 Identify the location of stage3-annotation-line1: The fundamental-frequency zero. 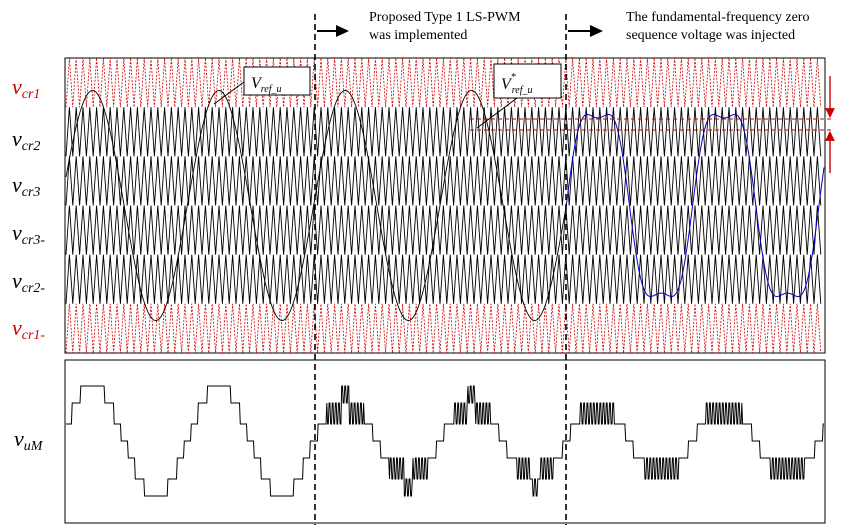
(717, 17).